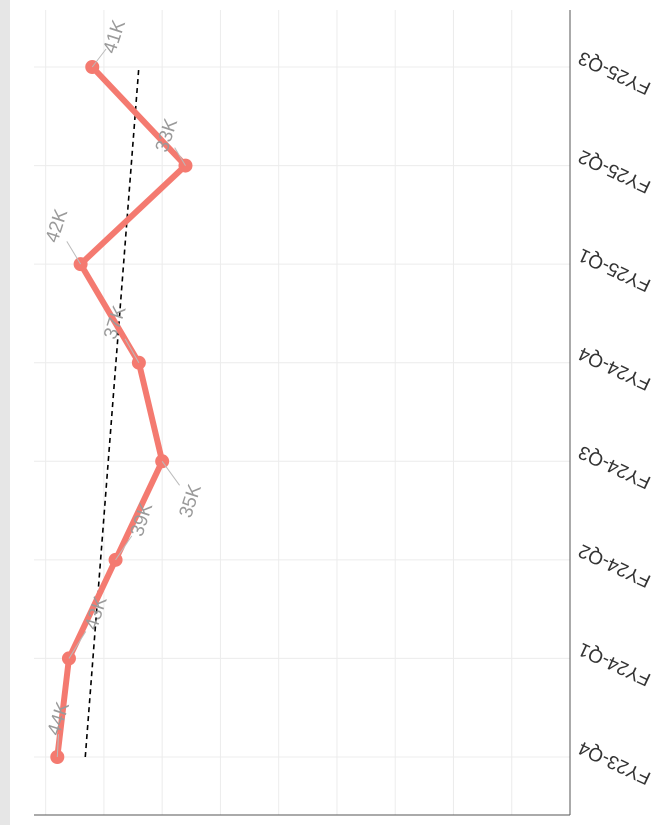 The height and width of the screenshot is (825, 654). What do you see at coordinates (191, 501) in the screenshot?
I see `data-label: 35K` at bounding box center [191, 501].